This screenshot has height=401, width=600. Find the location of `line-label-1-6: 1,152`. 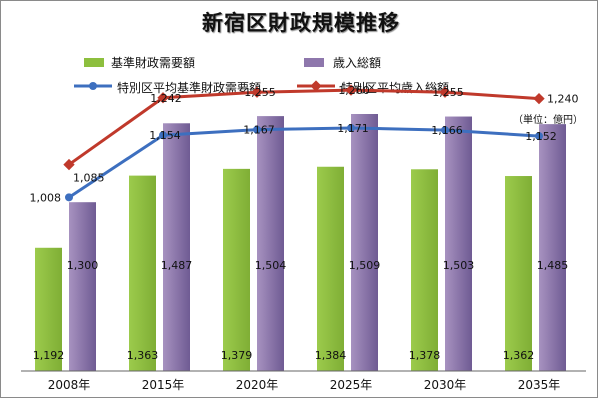

line-label-1-6: 1,152 is located at coordinates (541, 136).